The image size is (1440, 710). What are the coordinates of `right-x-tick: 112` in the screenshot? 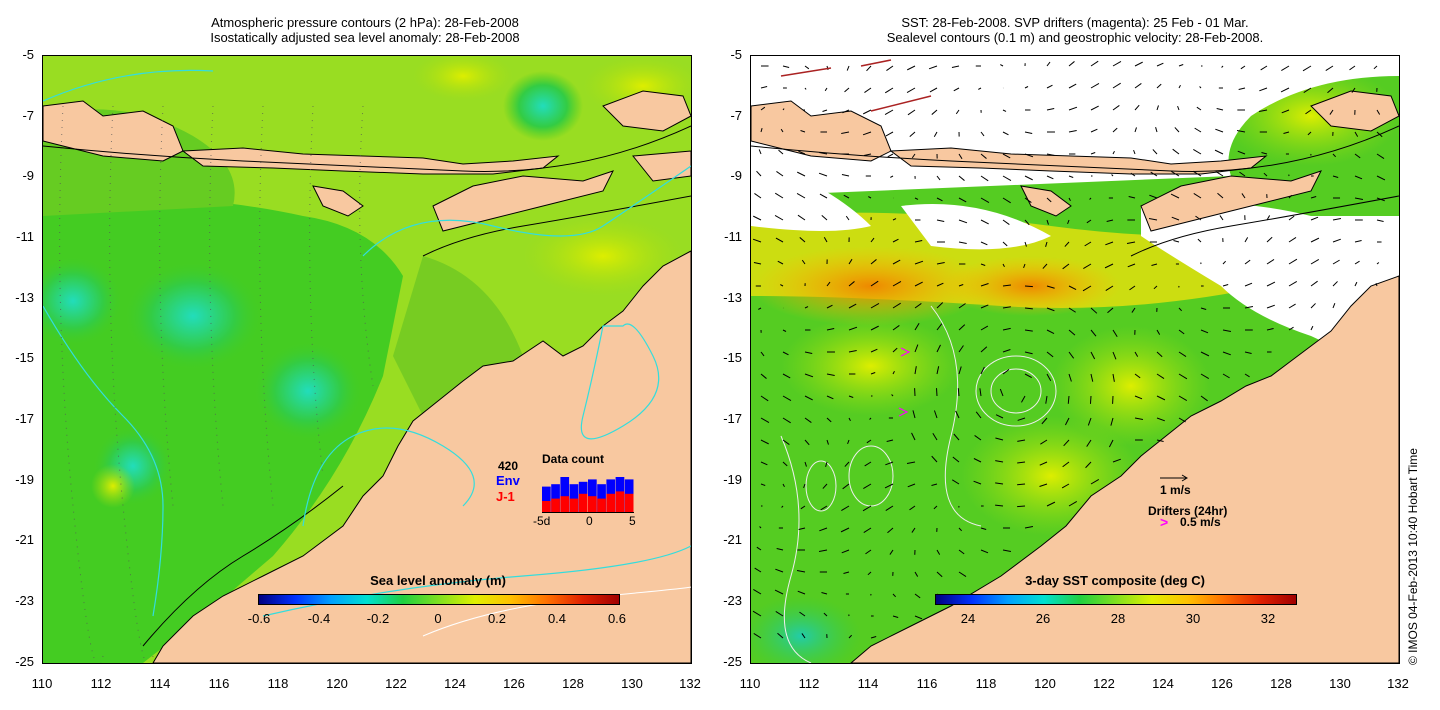 It's located at (809, 683).